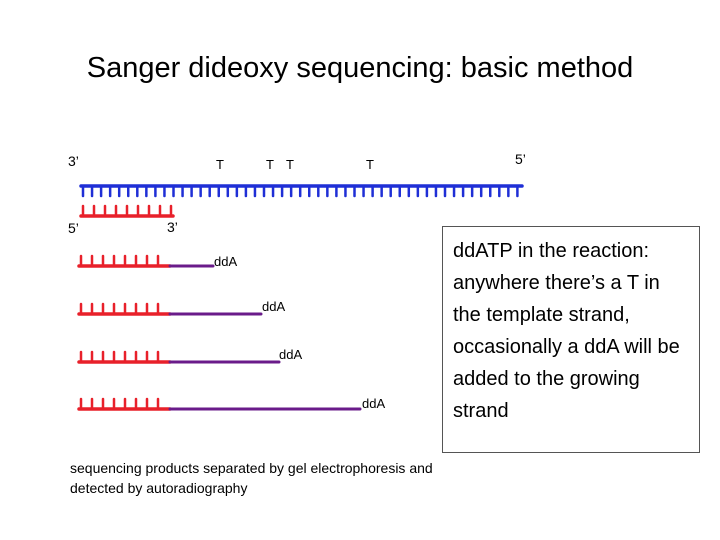 The height and width of the screenshot is (540, 720). I want to click on sequencing-products, so click(219, 332).